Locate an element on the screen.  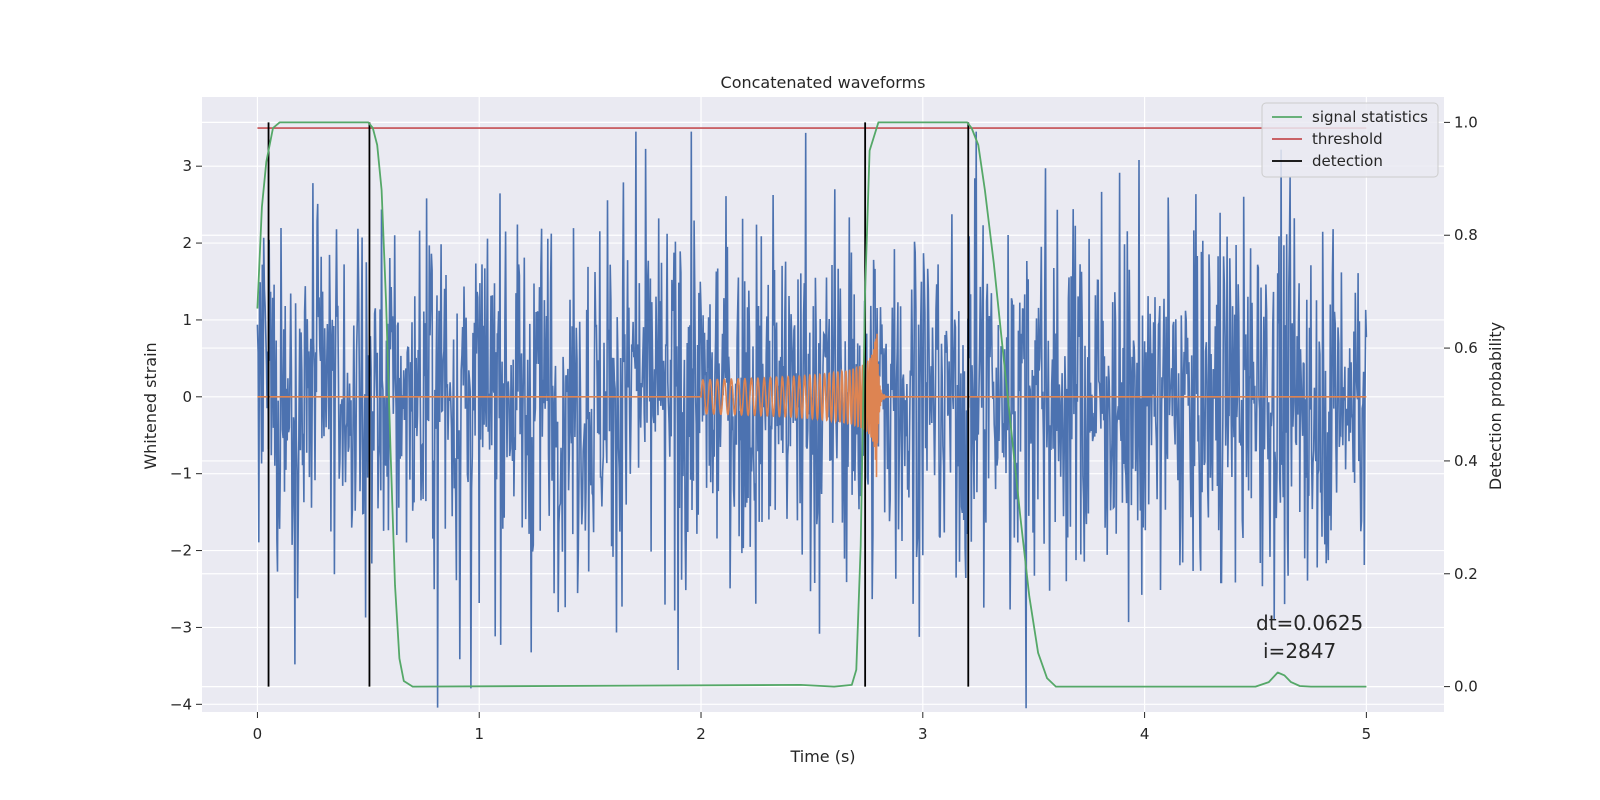
annotation-i: i=2847 is located at coordinates (1299, 651).